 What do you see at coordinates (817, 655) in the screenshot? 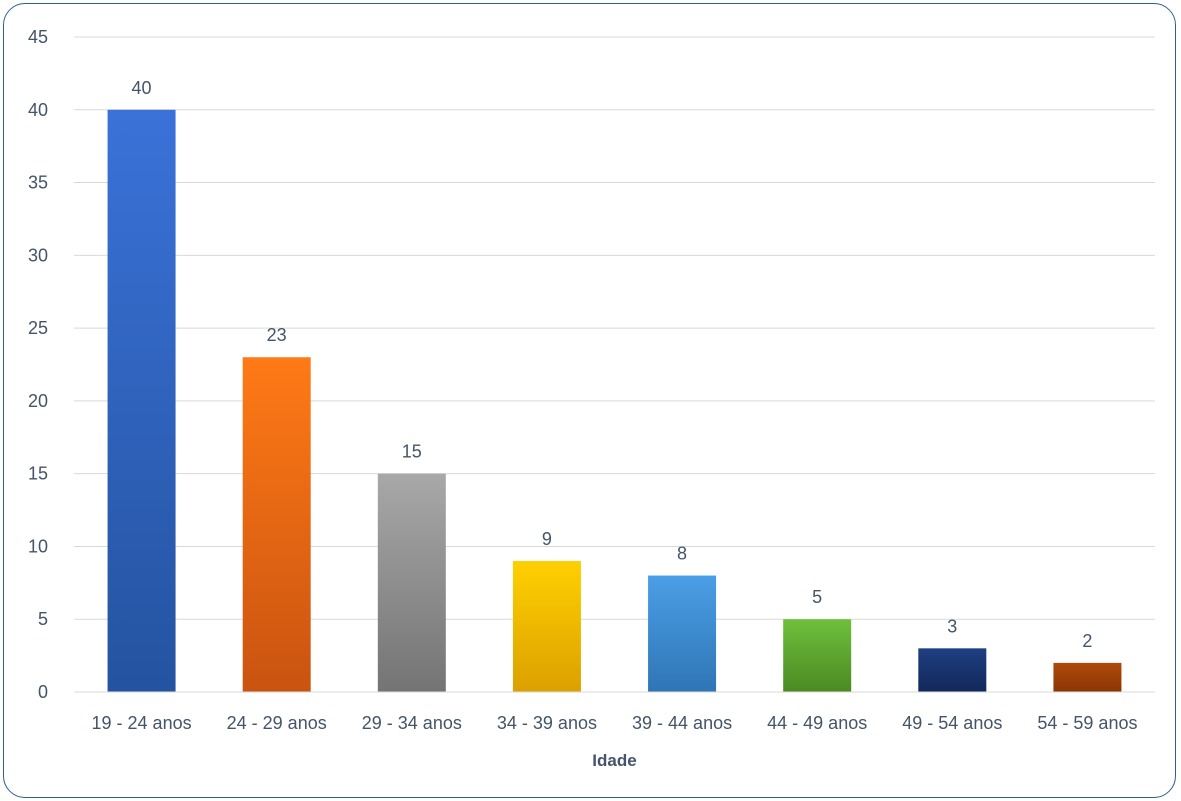
I see `bar-44-49anos` at bounding box center [817, 655].